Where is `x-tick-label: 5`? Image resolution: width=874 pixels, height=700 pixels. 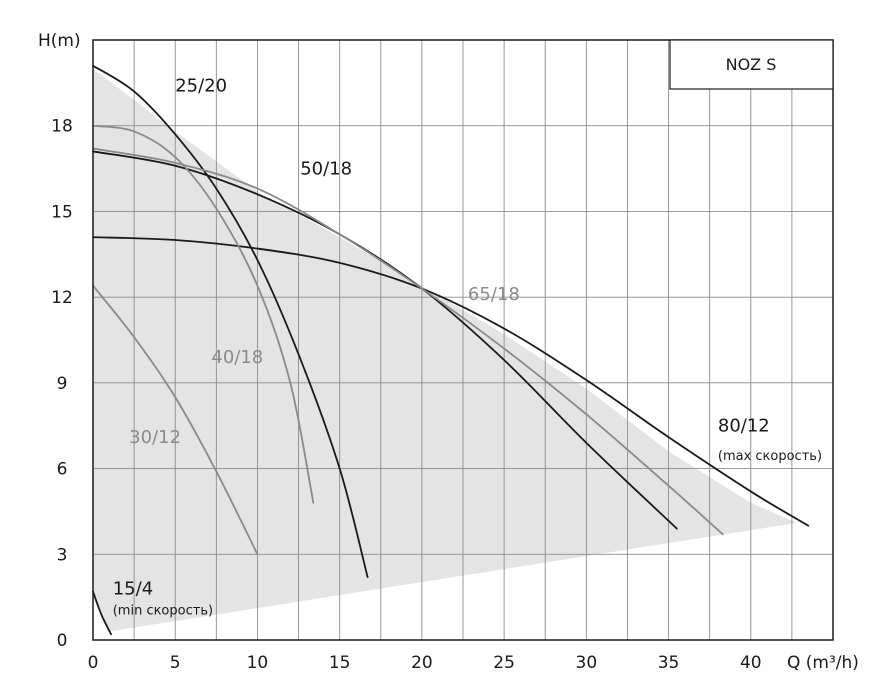
x-tick-label: 5 is located at coordinates (175, 663).